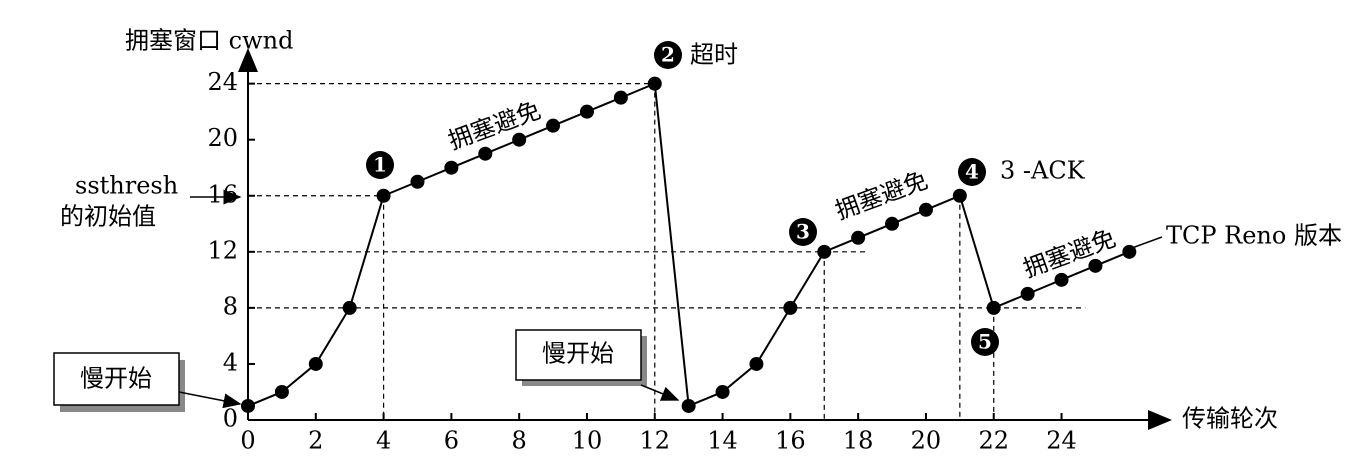  I want to click on ssthresh-label: ssthresh, so click(126, 186).